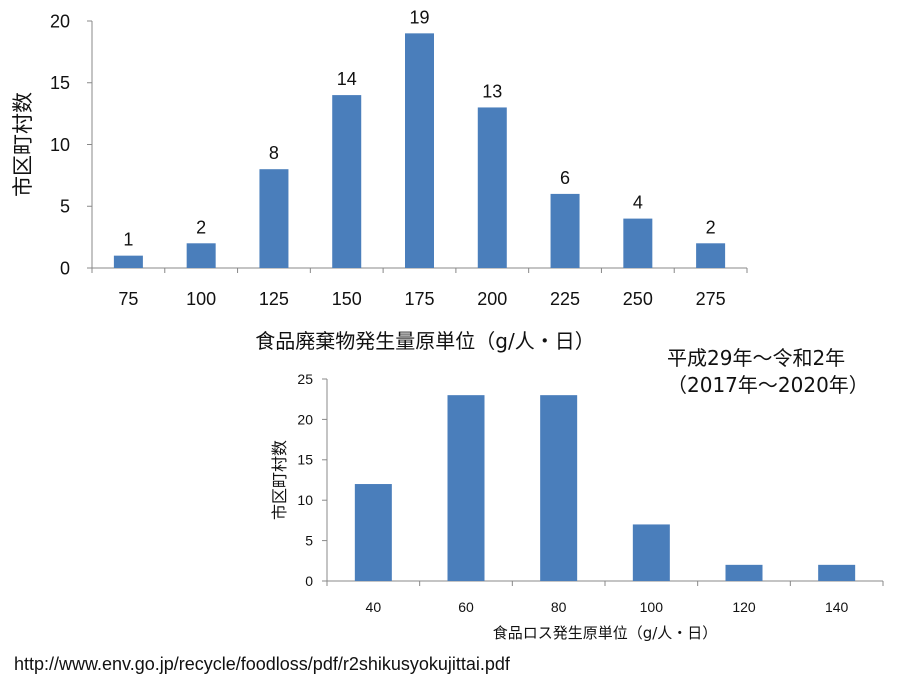  What do you see at coordinates (128, 240) in the screenshot?
I see `top-data-label: 1` at bounding box center [128, 240].